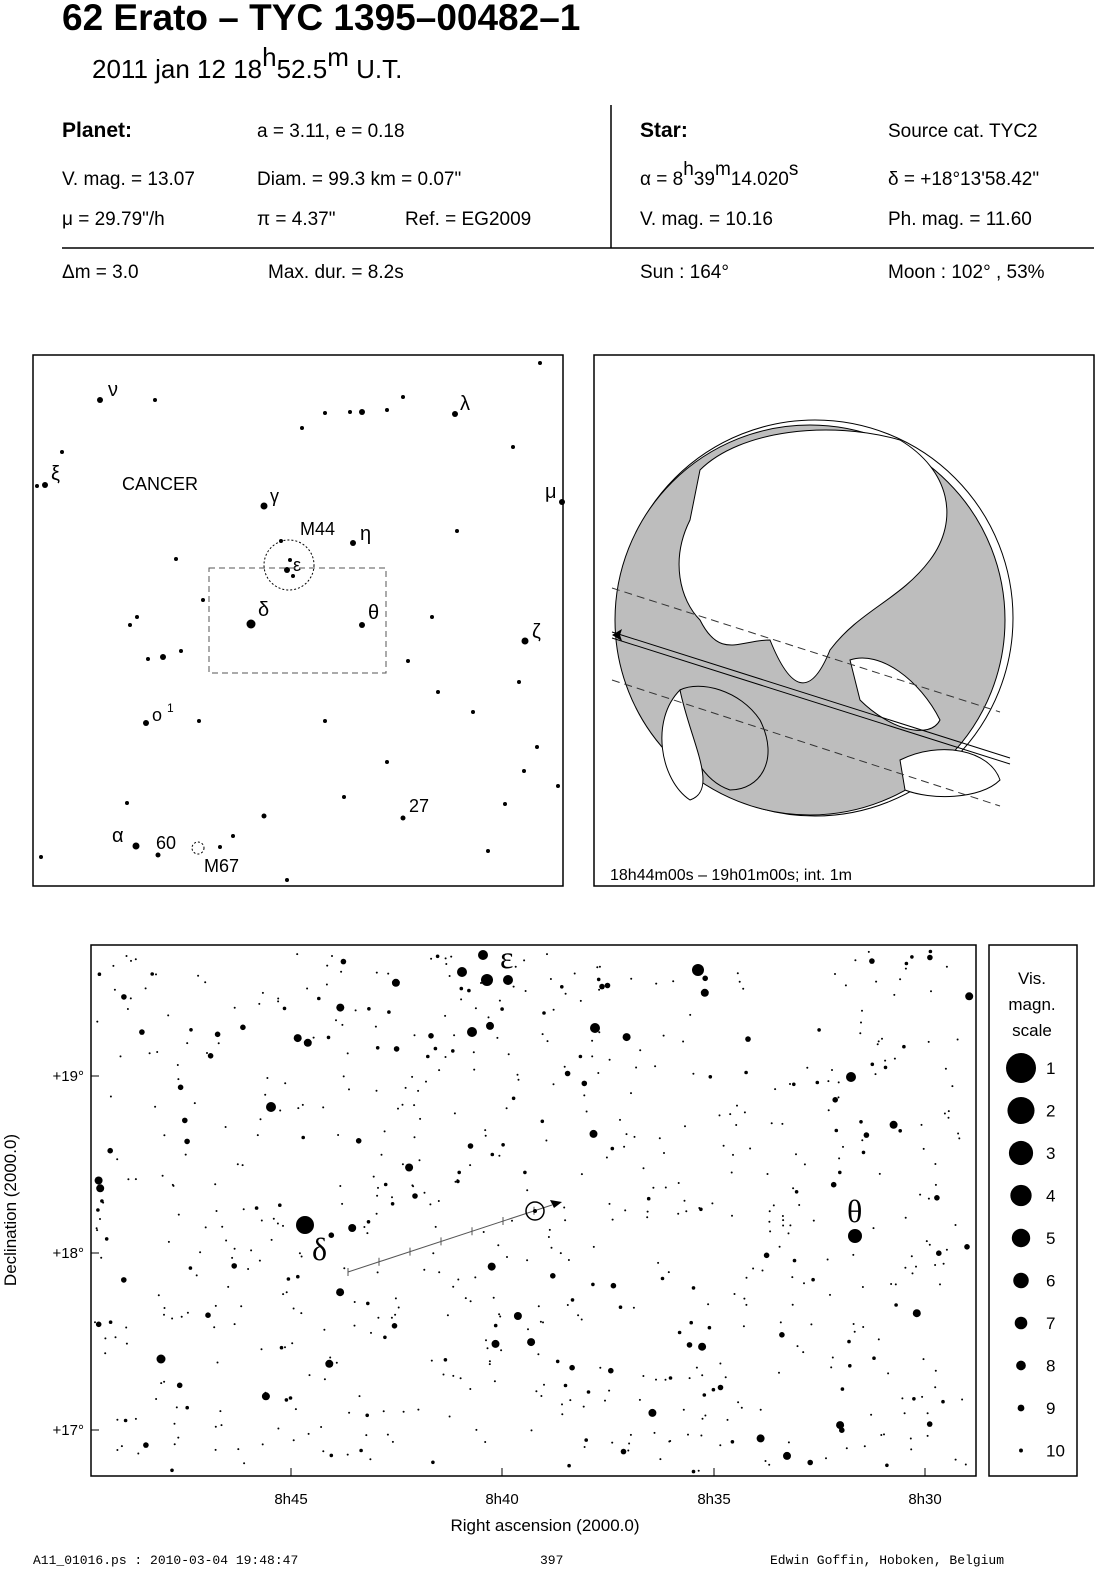 The width and height of the screenshot is (1096, 1573). I want to click on shadow-edge, so click(806, 650).